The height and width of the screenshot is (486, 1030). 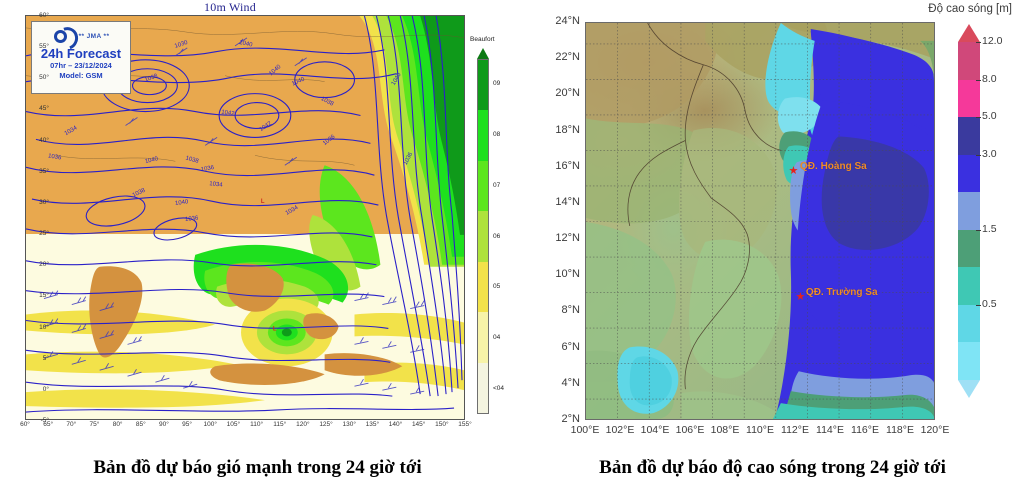 What do you see at coordinates (94, 36) in the screenshot?
I see `jma-agency-tag: ** JMA **` at bounding box center [94, 36].